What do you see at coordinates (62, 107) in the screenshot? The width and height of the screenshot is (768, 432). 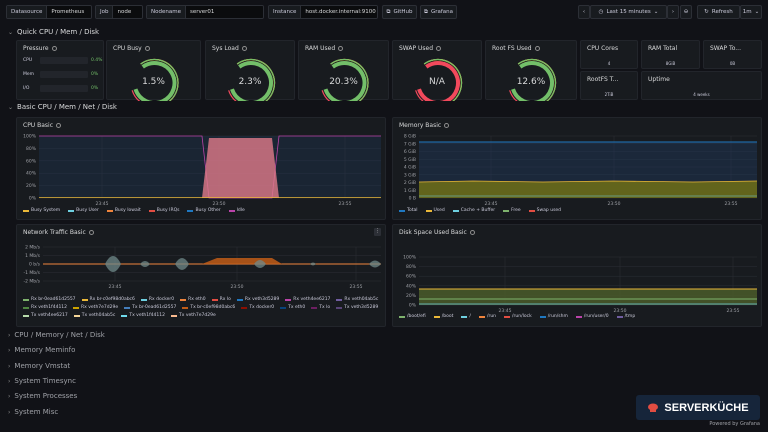 I see `row-basic: ⌄ Basic CPU / Mem / Net / Disk` at bounding box center [62, 107].